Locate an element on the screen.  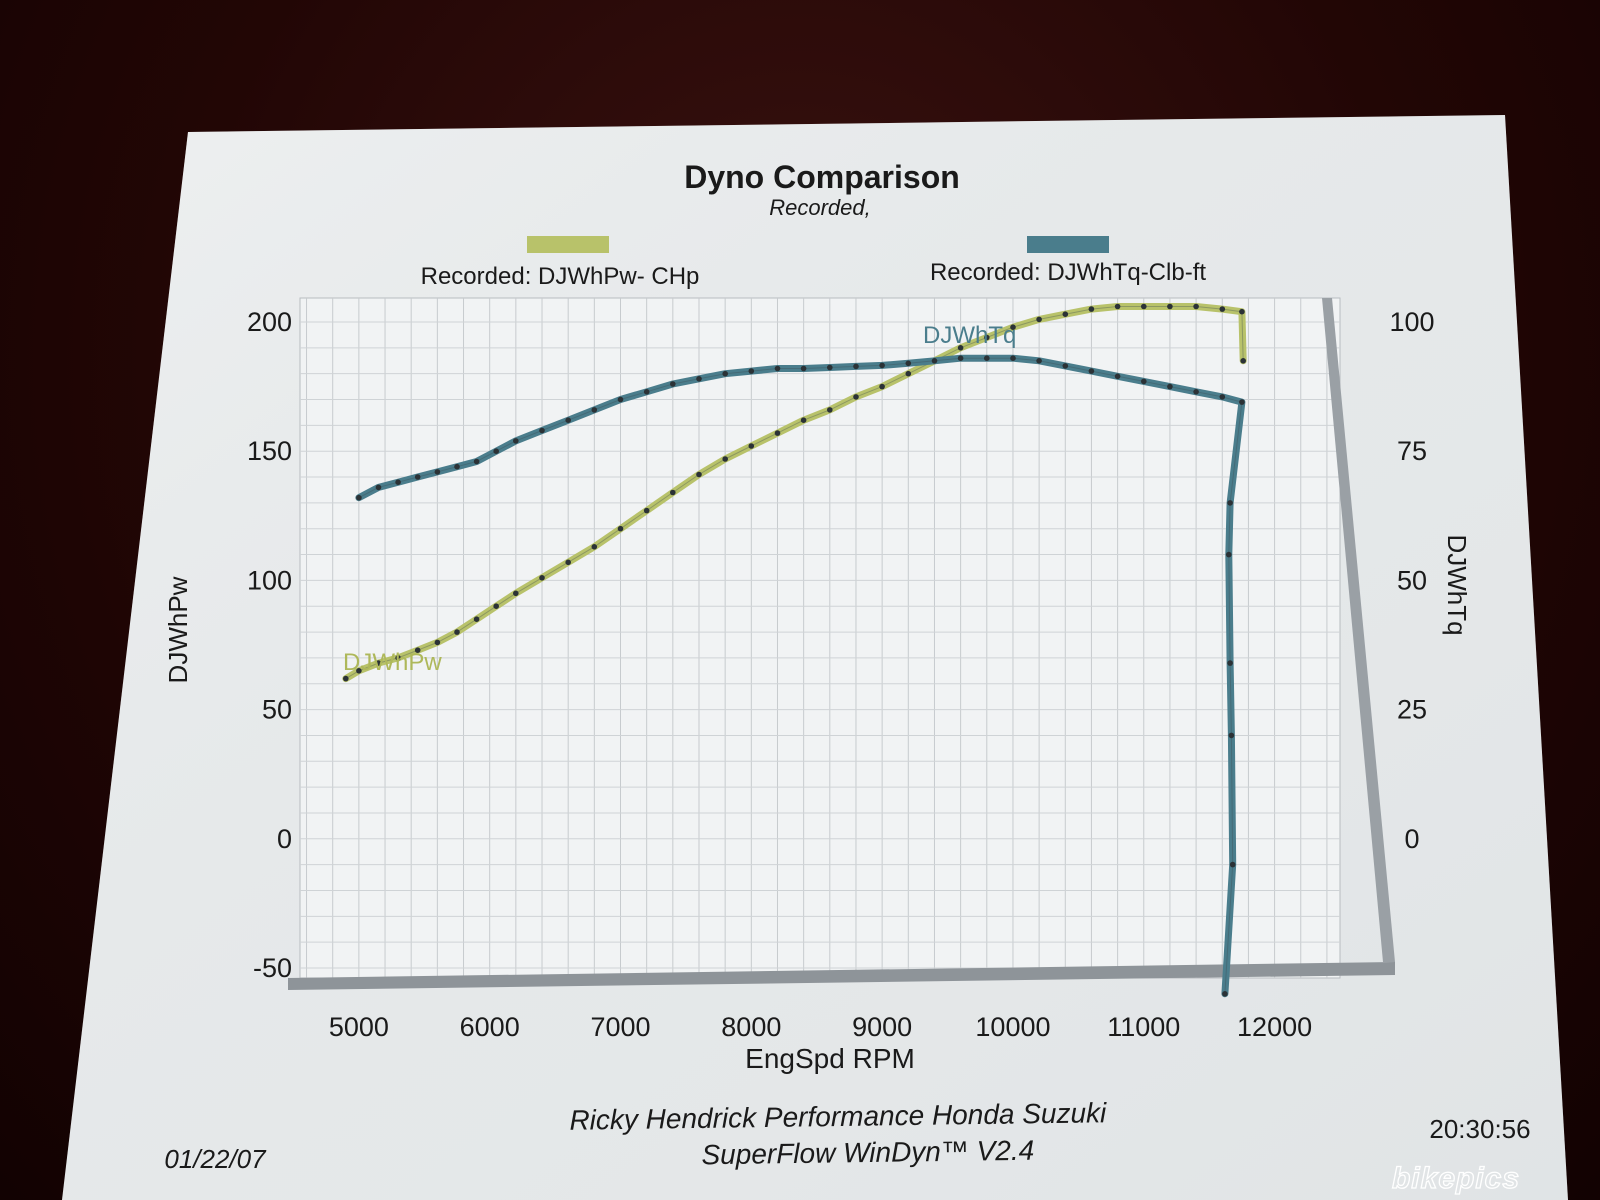
left-tick-label: -50 is located at coordinates (272, 968).